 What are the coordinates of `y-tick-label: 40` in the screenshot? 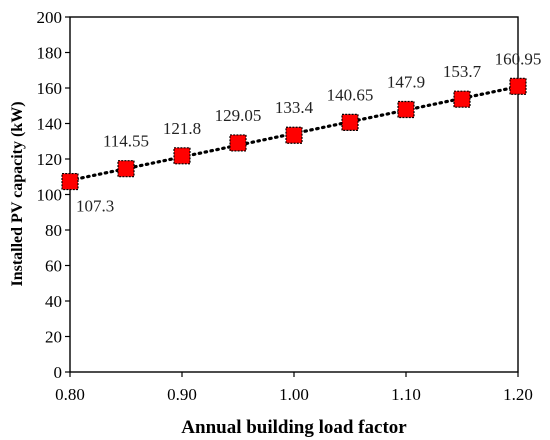 It's located at (53, 301).